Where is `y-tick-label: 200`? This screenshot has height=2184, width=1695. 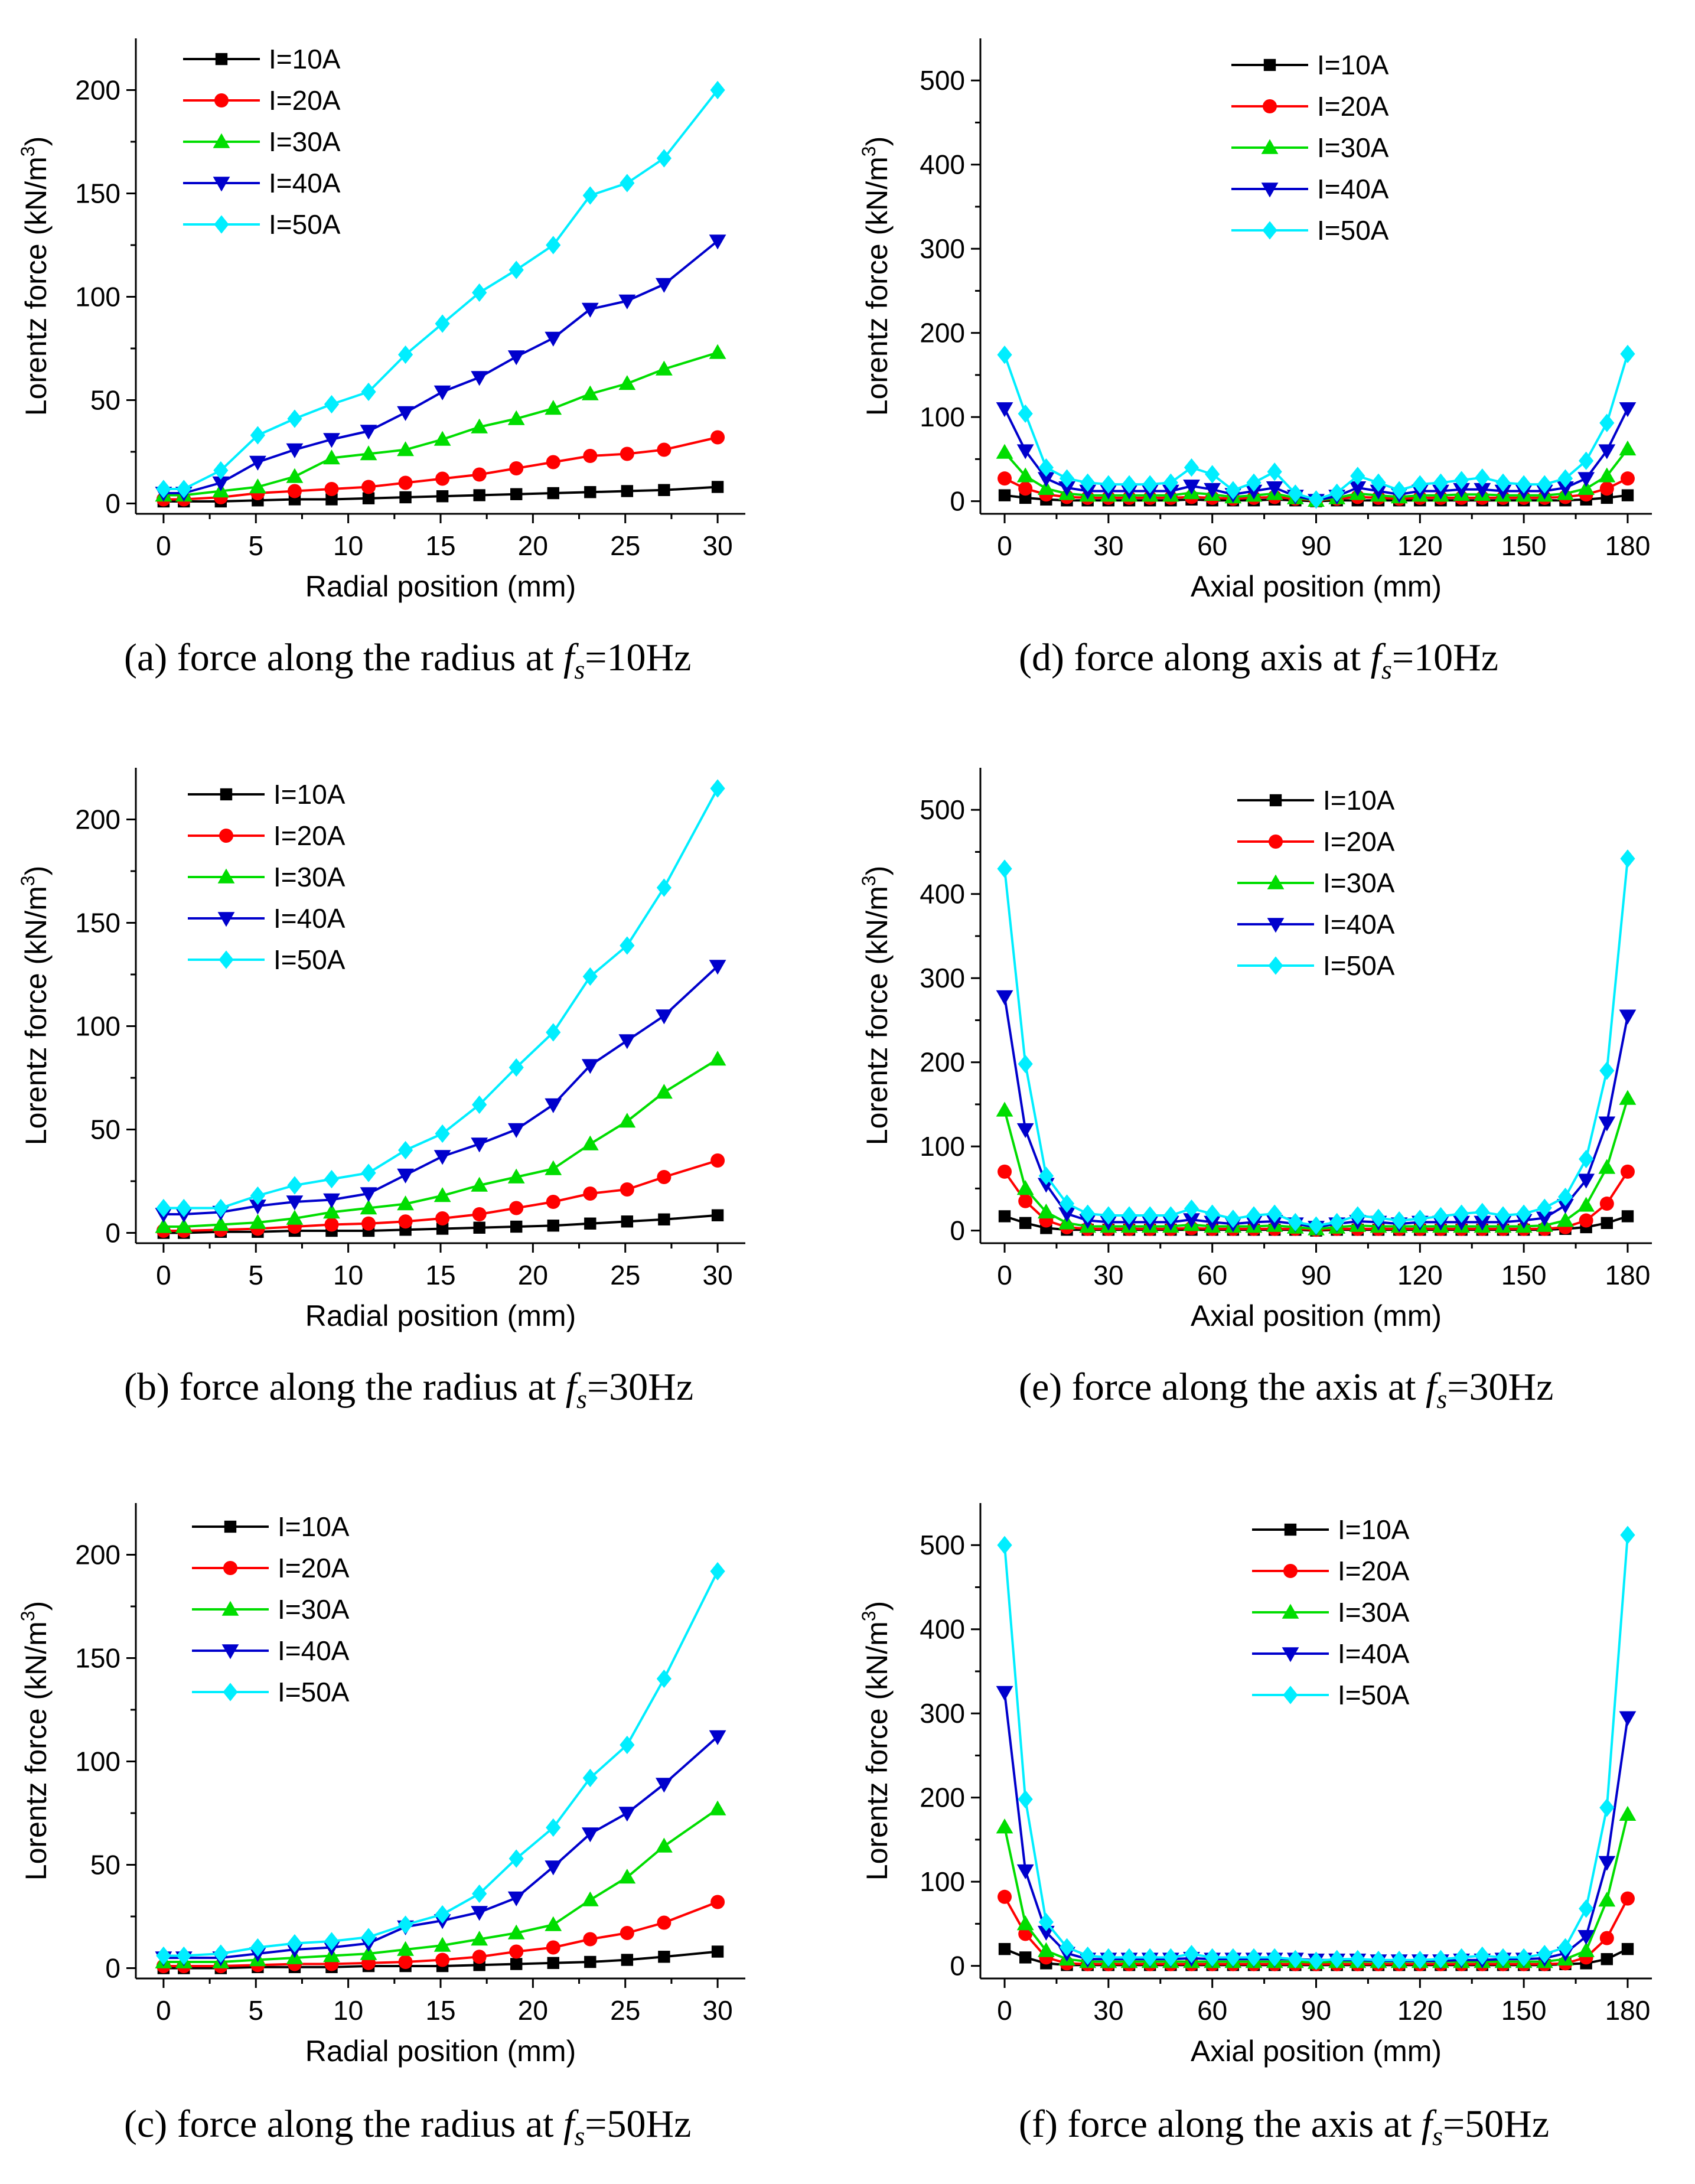
y-tick-label: 200 is located at coordinates (942, 1062).